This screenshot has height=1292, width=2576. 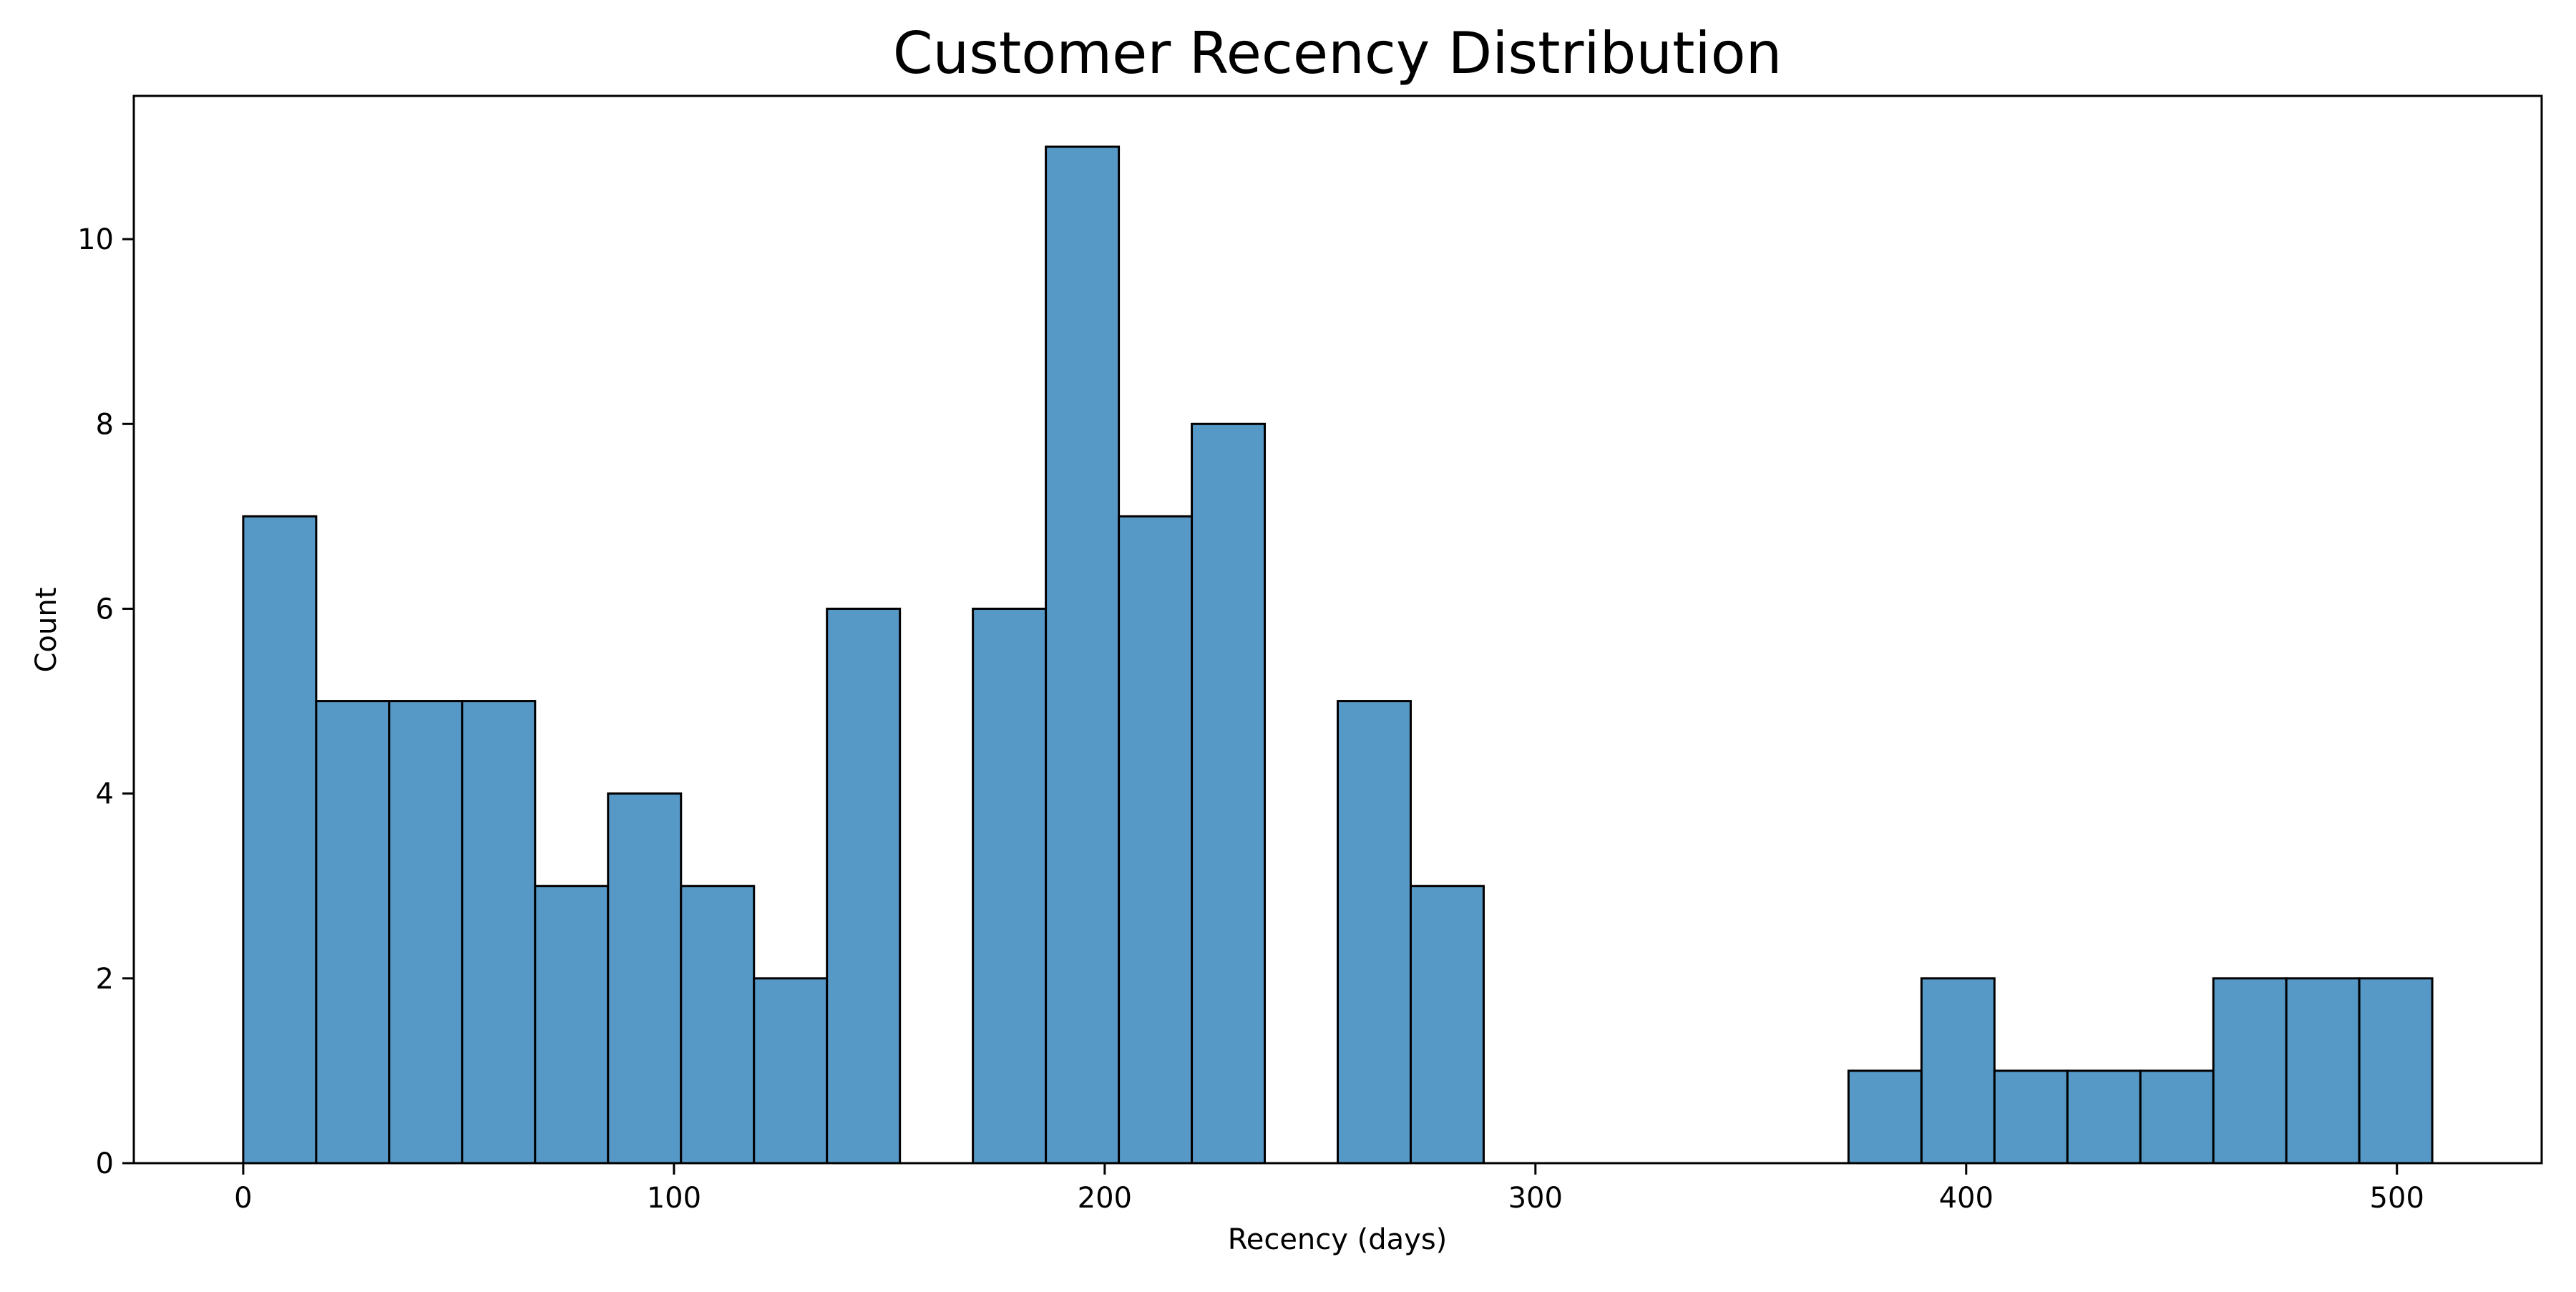 I want to click on x-tick-label: 400, so click(x=1966, y=1198).